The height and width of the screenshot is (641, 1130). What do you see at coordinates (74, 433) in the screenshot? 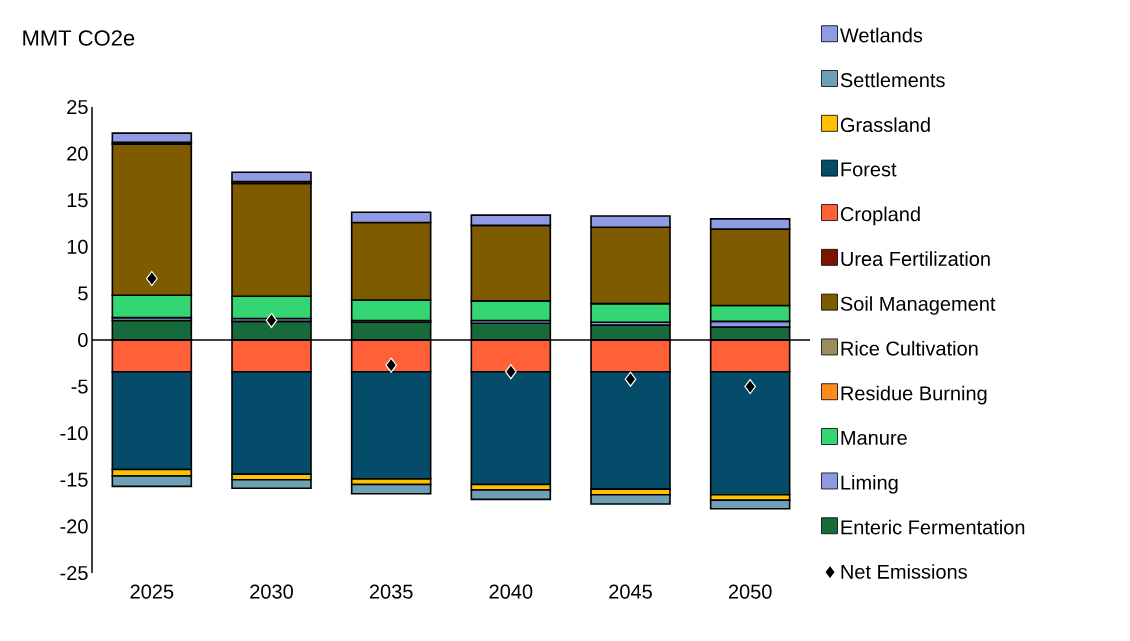
I see `y-tick-label: -10` at bounding box center [74, 433].